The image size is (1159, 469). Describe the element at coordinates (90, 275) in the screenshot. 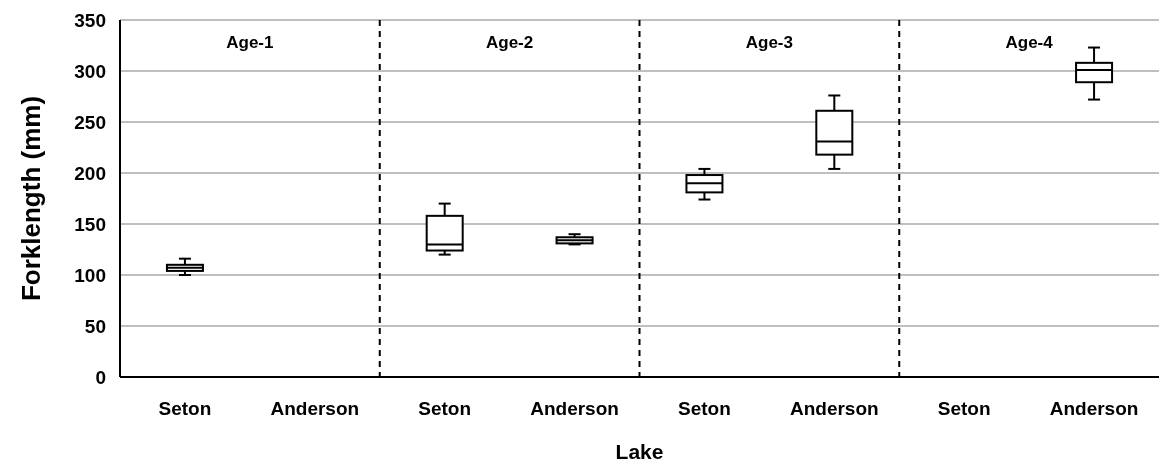

I see `y-tick-label: 100` at that location.